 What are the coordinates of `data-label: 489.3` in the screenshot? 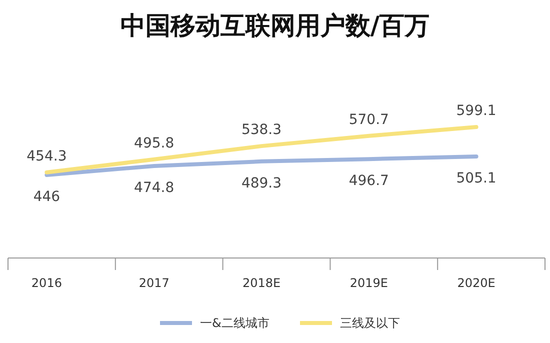 It's located at (261, 183).